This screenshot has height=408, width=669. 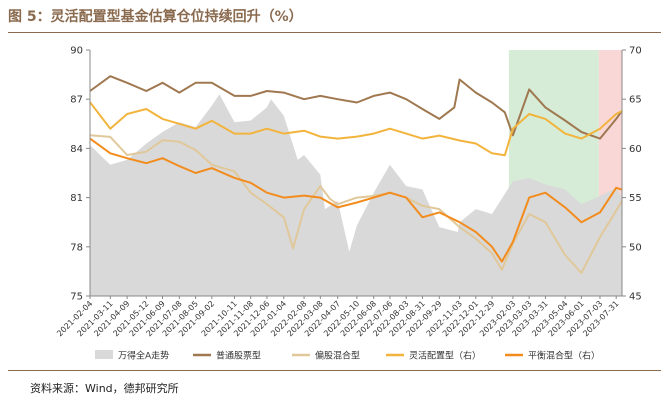 I want to click on chart-title: 图 5：灵活配置型基金估算仓位持续回升（%）, so click(x=155, y=17).